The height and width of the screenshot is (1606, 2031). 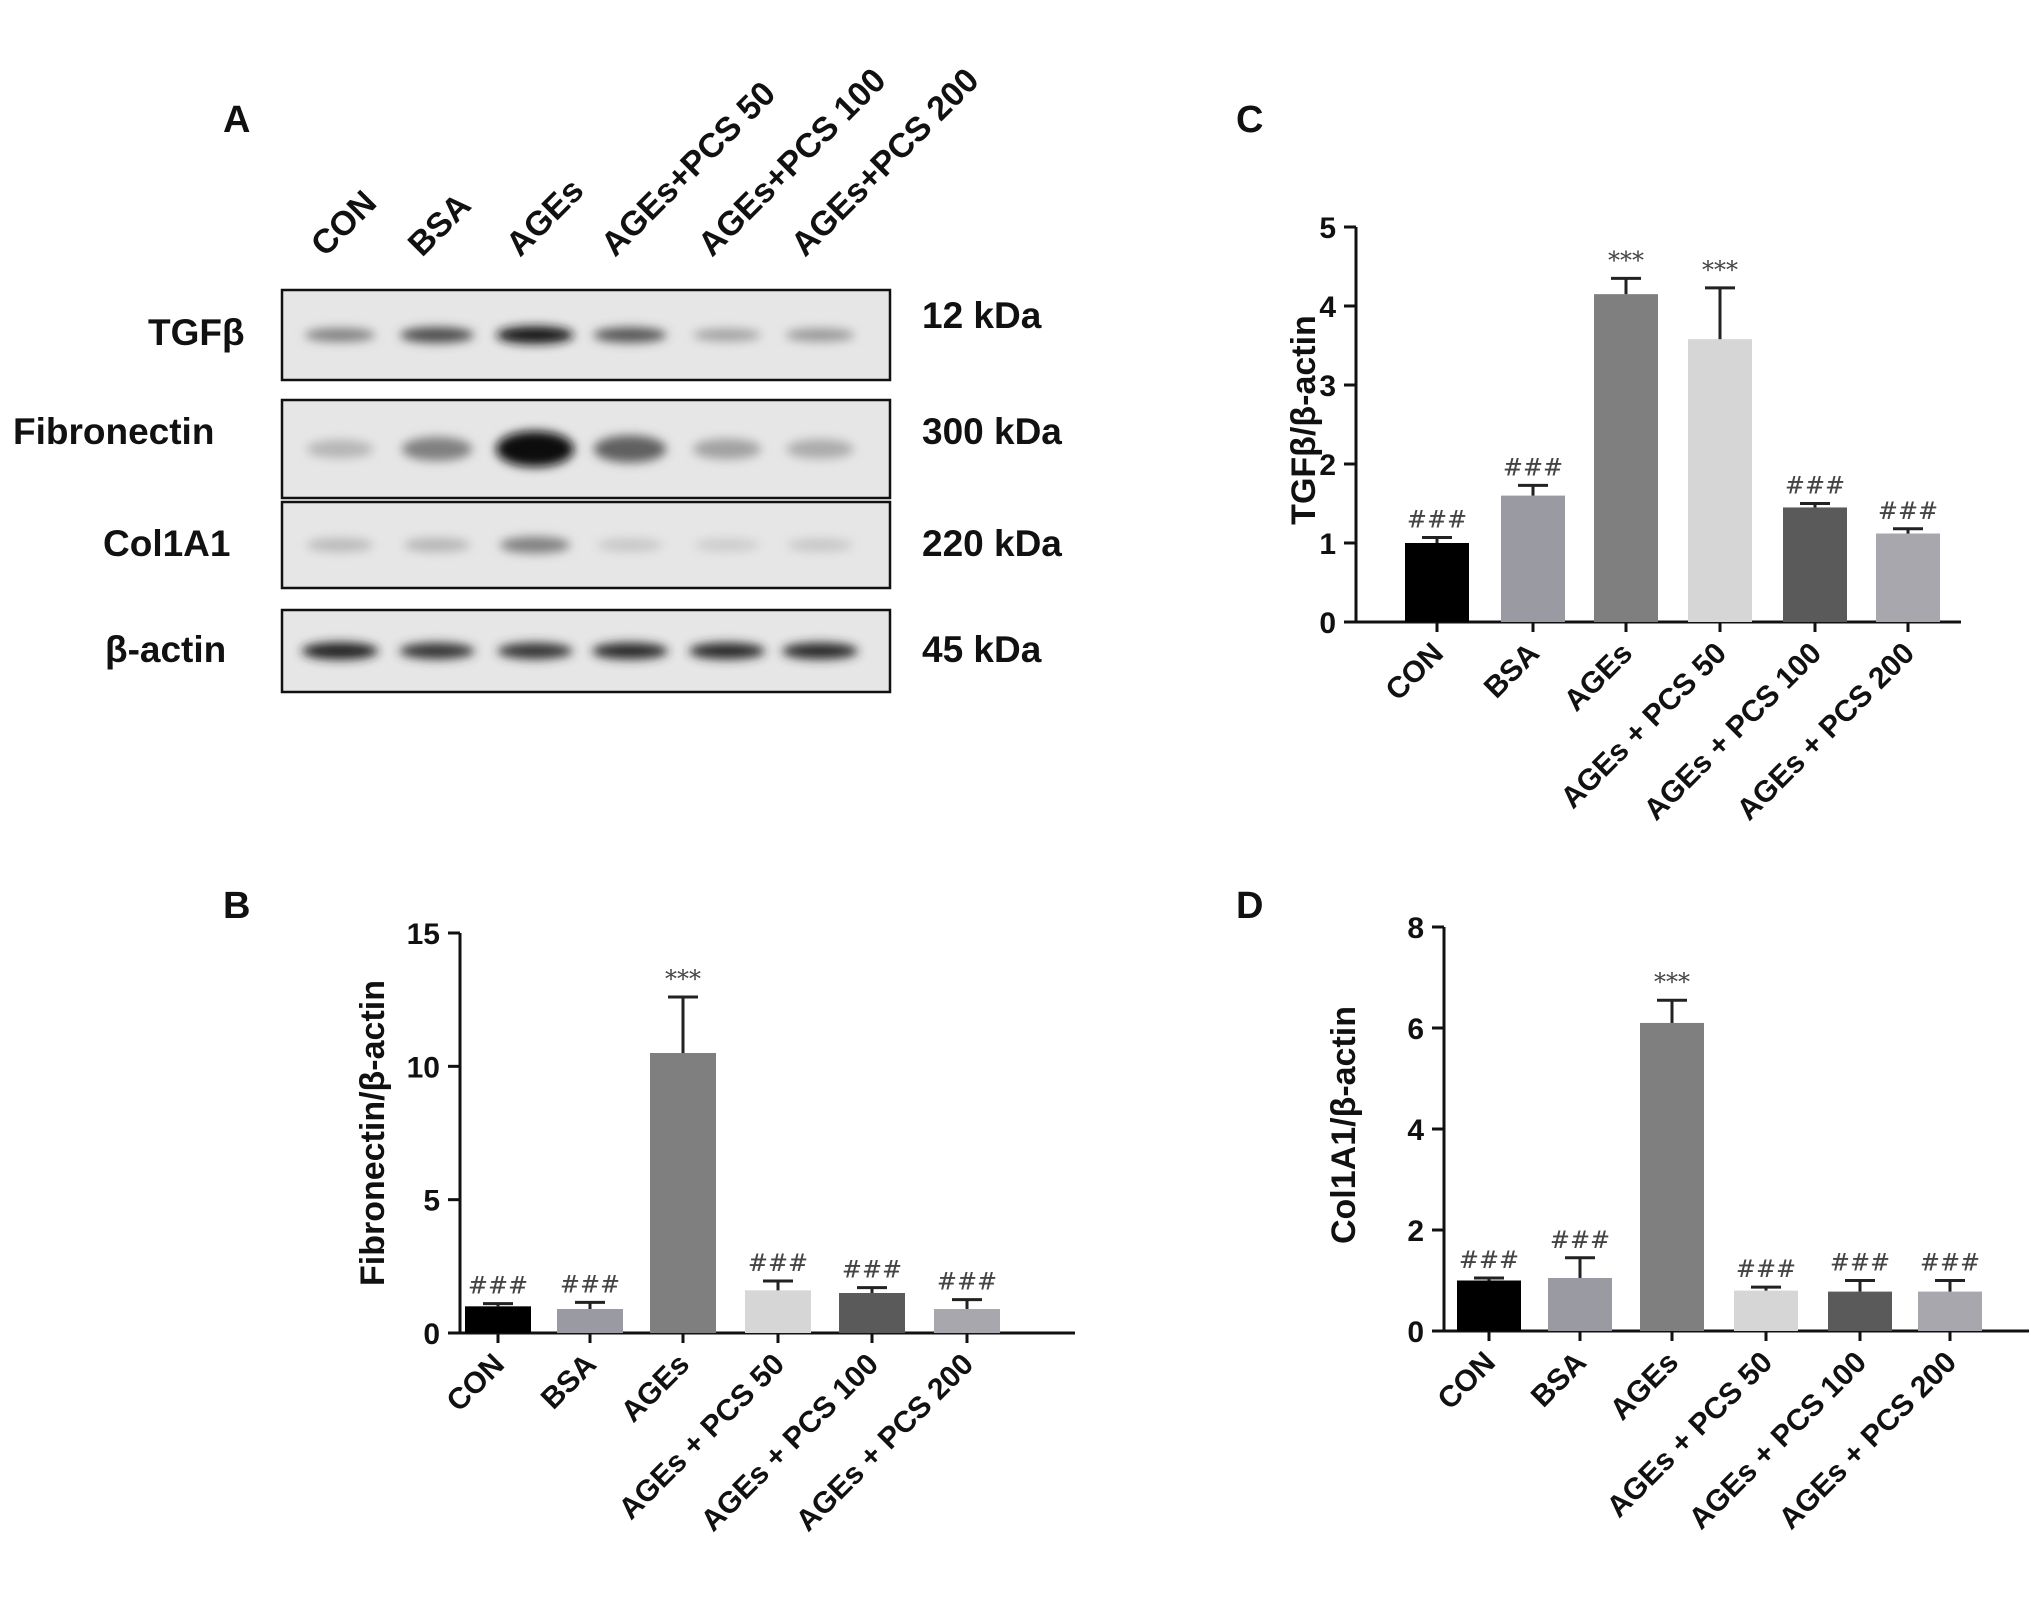 I want to click on lane-label: AGEs+PCS 50, so click(x=688, y=168).